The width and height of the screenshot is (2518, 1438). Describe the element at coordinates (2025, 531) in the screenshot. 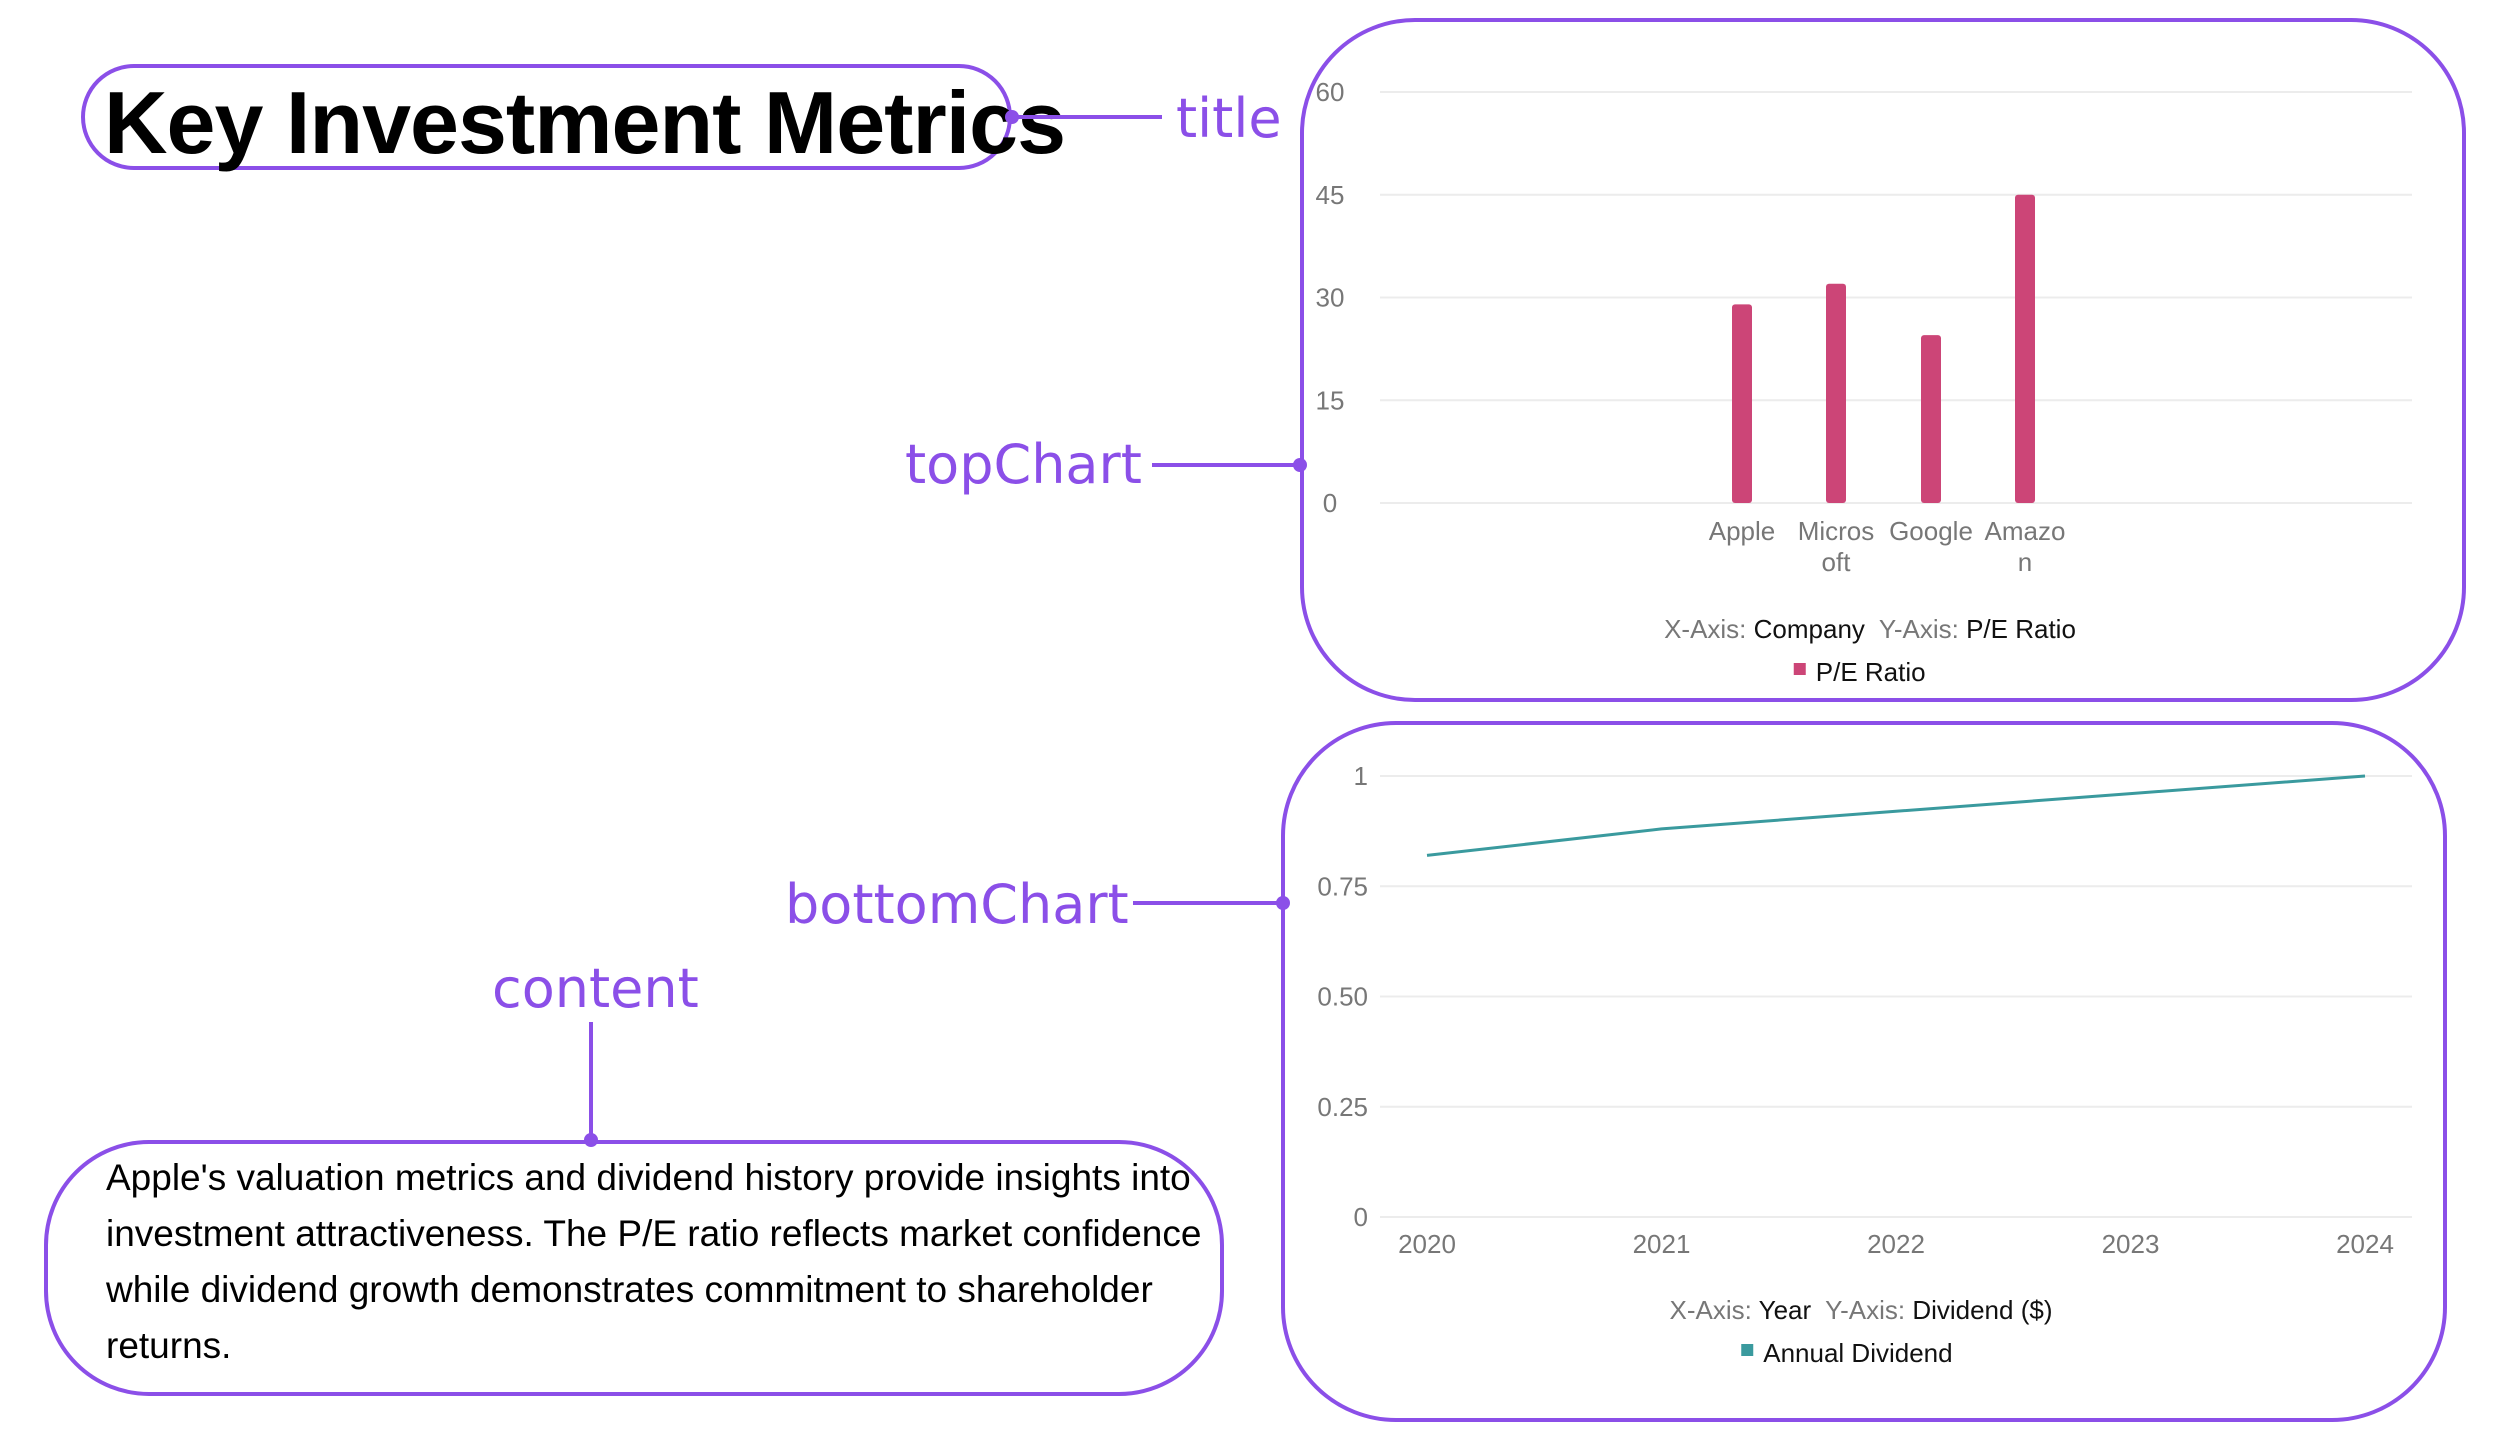

I see `x-tick-label: Amazo` at that location.